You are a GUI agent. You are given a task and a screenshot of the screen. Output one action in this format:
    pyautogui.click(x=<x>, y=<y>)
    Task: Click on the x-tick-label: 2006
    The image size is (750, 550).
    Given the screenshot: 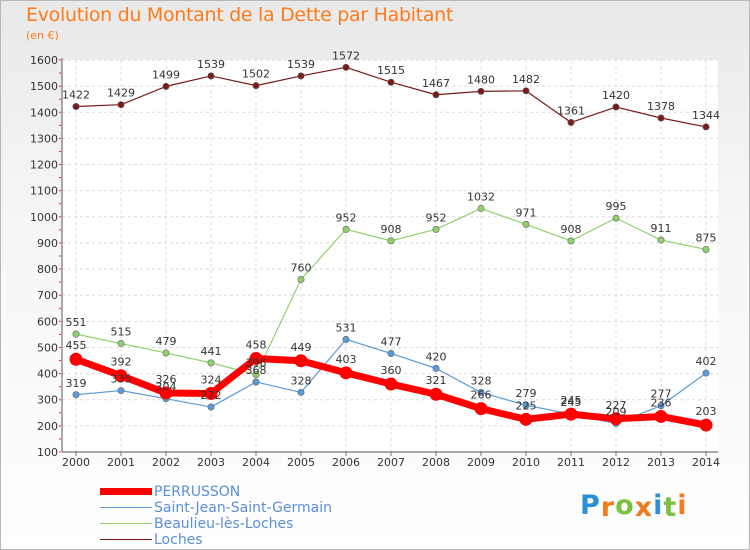 What is the action you would take?
    pyautogui.click(x=346, y=462)
    